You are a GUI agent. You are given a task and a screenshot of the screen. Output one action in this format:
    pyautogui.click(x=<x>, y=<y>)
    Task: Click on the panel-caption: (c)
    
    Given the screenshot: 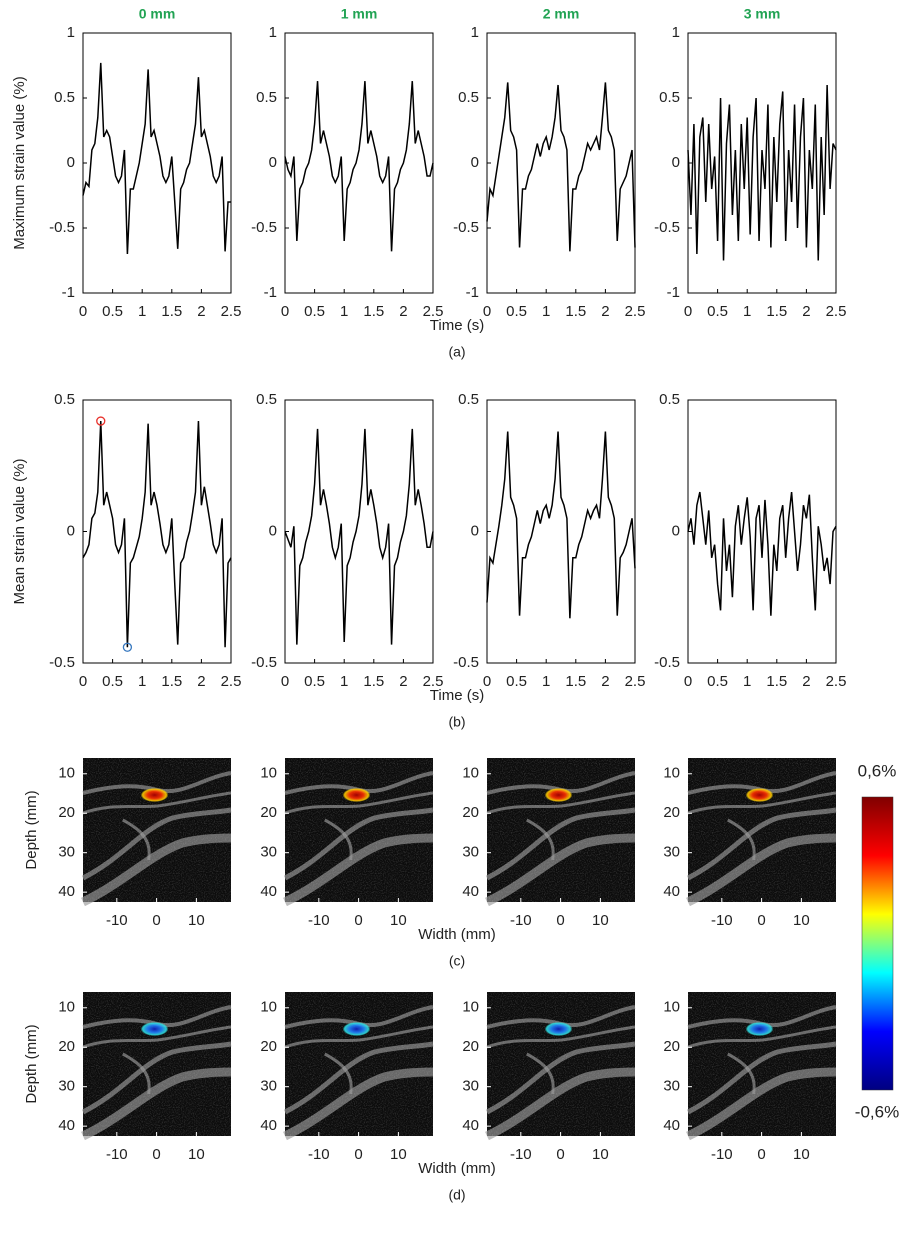 What is the action you would take?
    pyautogui.click(x=457, y=961)
    